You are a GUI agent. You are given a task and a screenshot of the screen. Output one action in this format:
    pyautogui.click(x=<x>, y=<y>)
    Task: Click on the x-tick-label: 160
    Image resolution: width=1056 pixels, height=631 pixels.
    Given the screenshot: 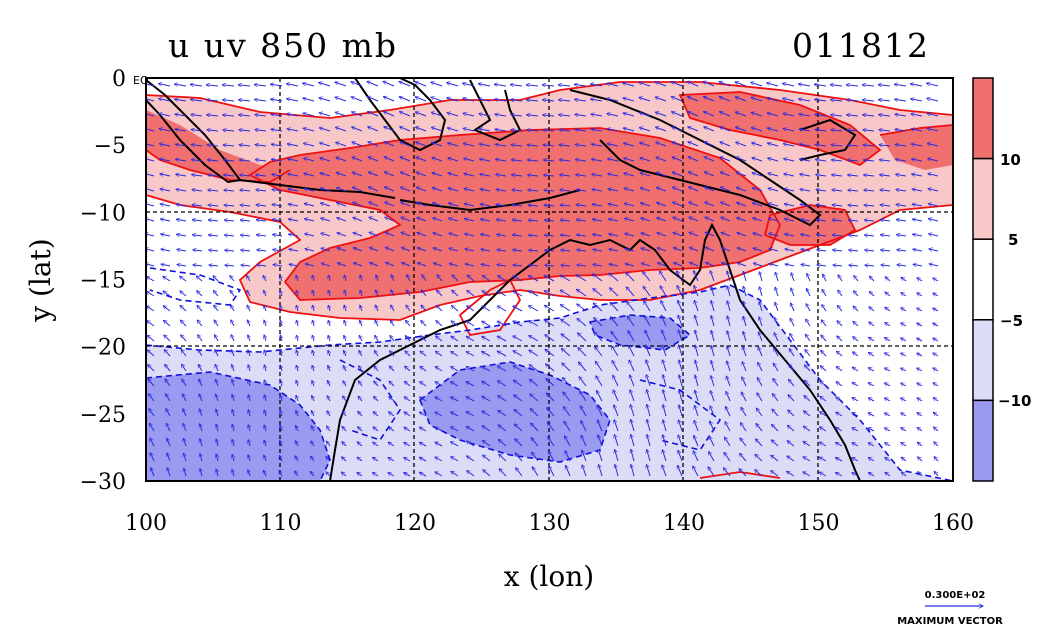 What is the action you would take?
    pyautogui.click(x=953, y=523)
    